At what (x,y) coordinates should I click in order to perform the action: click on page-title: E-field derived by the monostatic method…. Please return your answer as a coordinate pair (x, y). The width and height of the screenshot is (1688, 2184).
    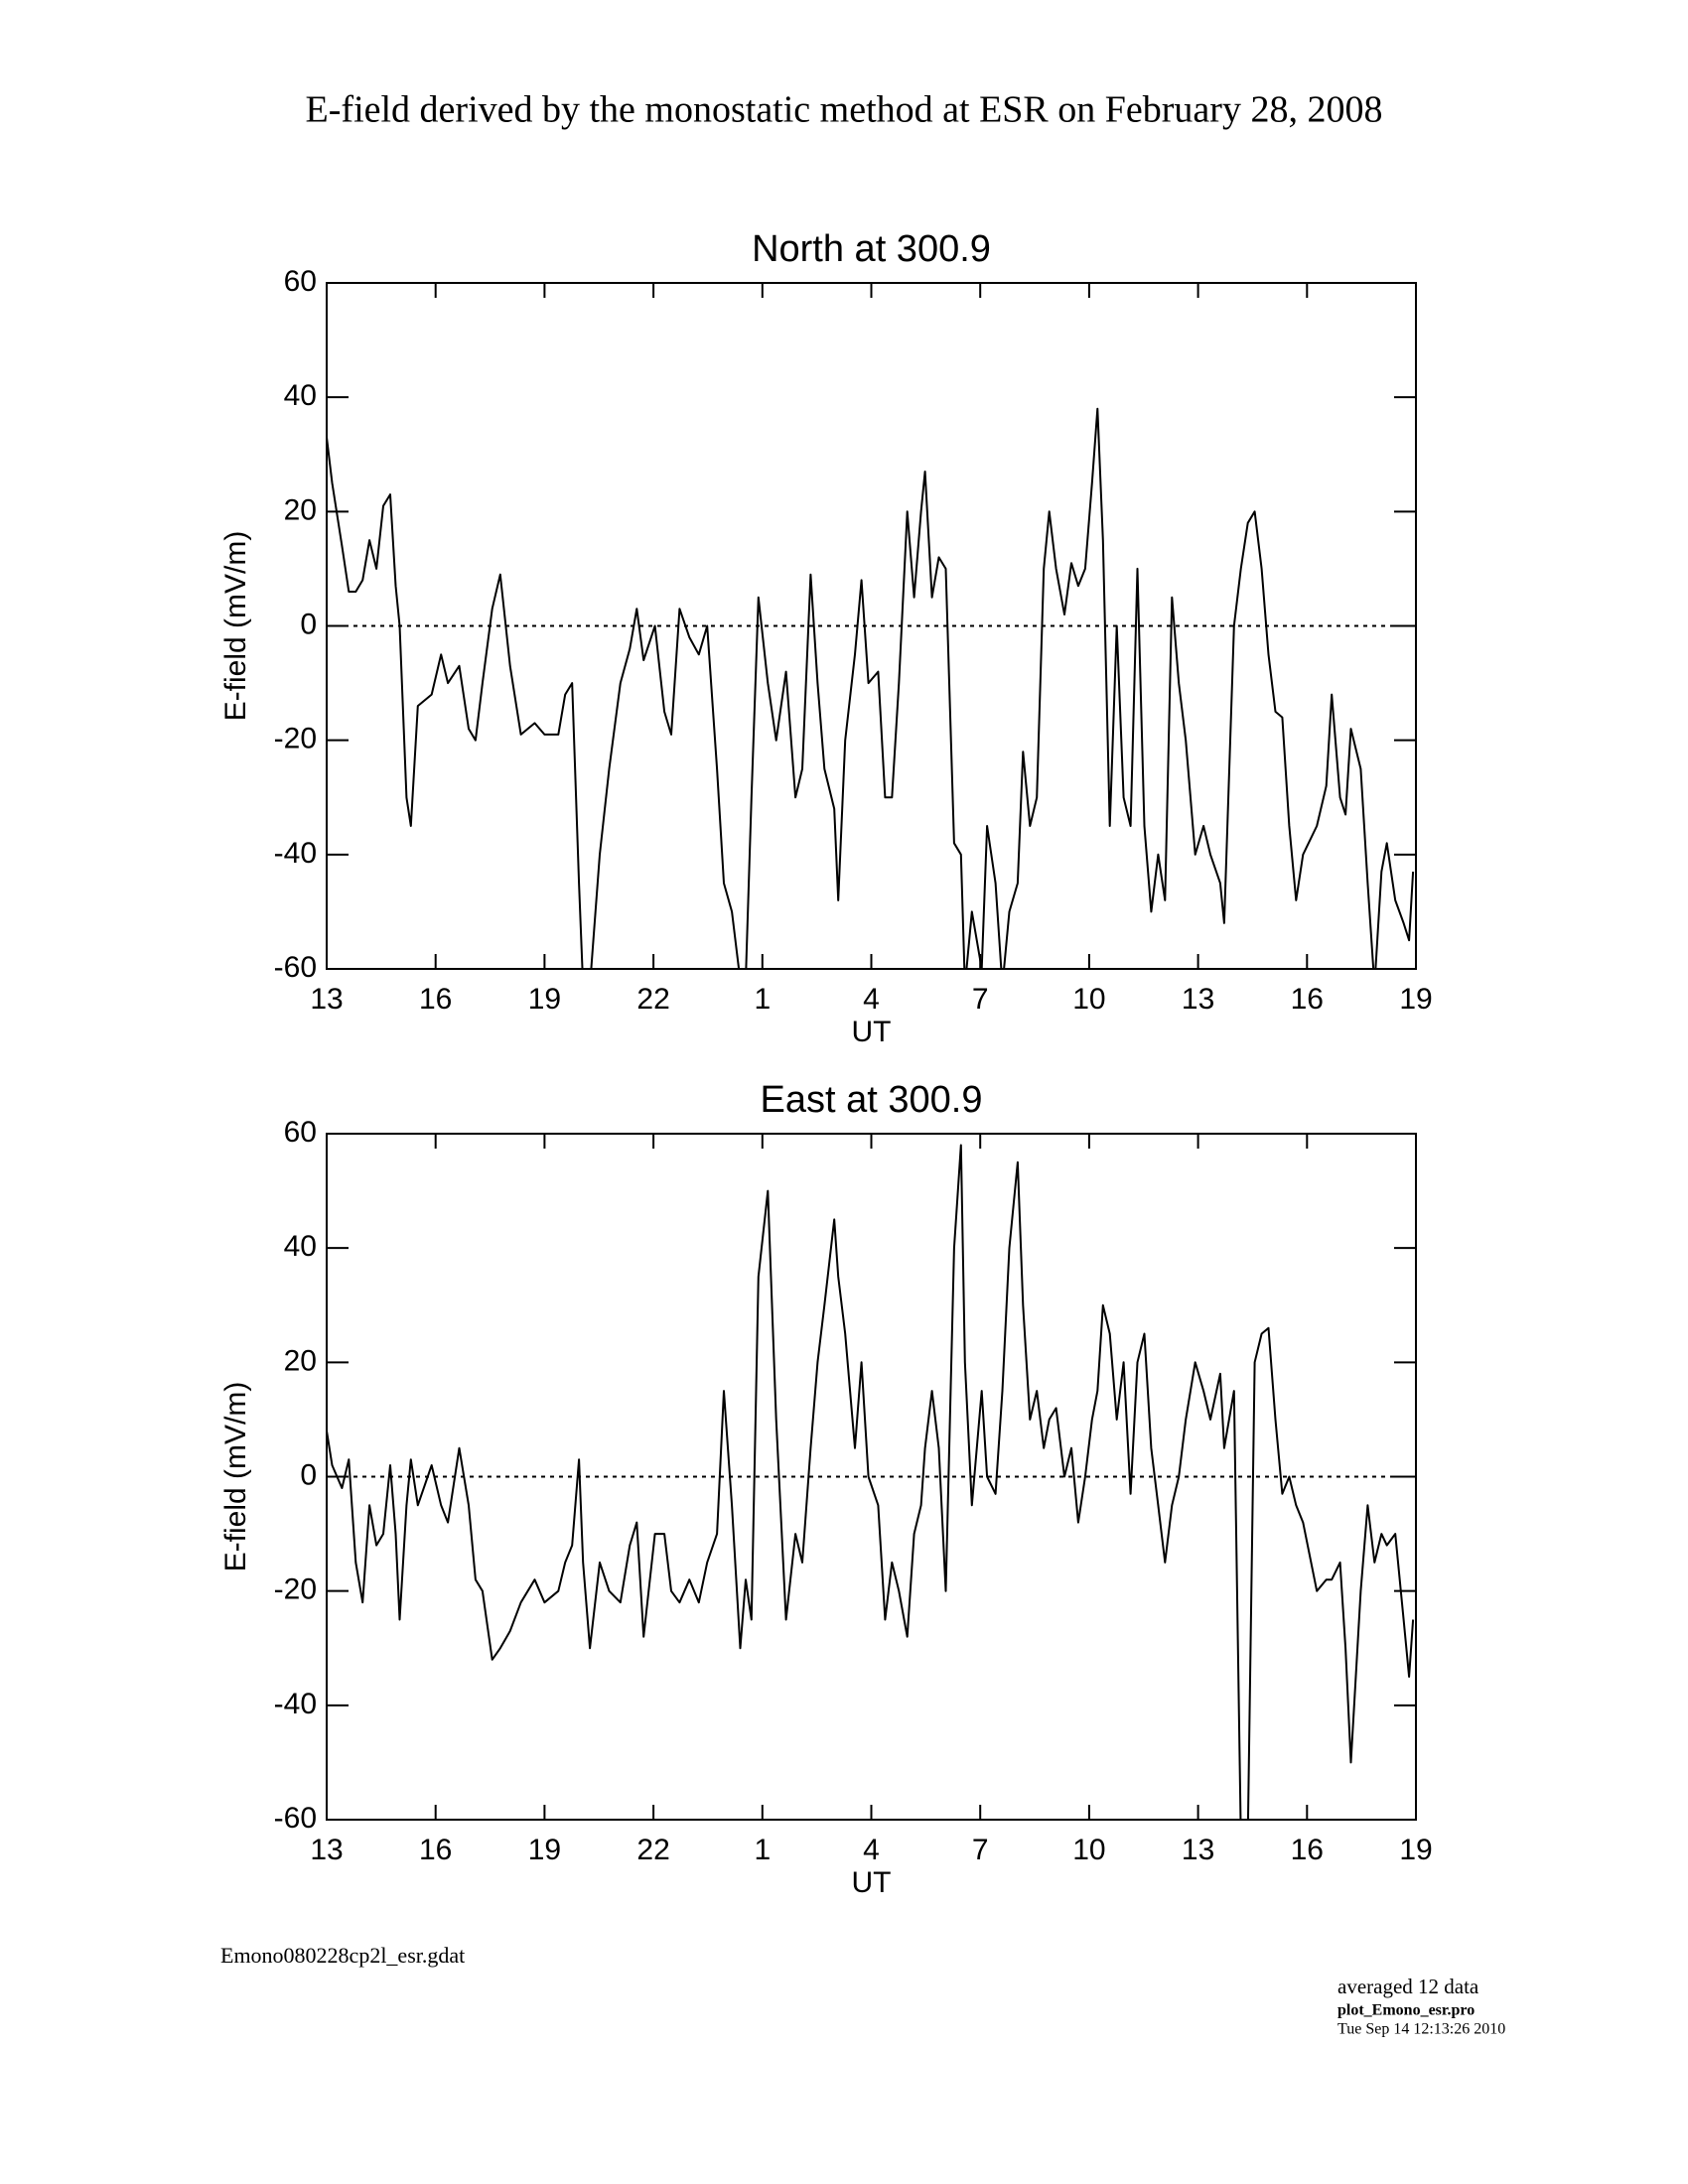
    Looking at the image, I should click on (844, 110).